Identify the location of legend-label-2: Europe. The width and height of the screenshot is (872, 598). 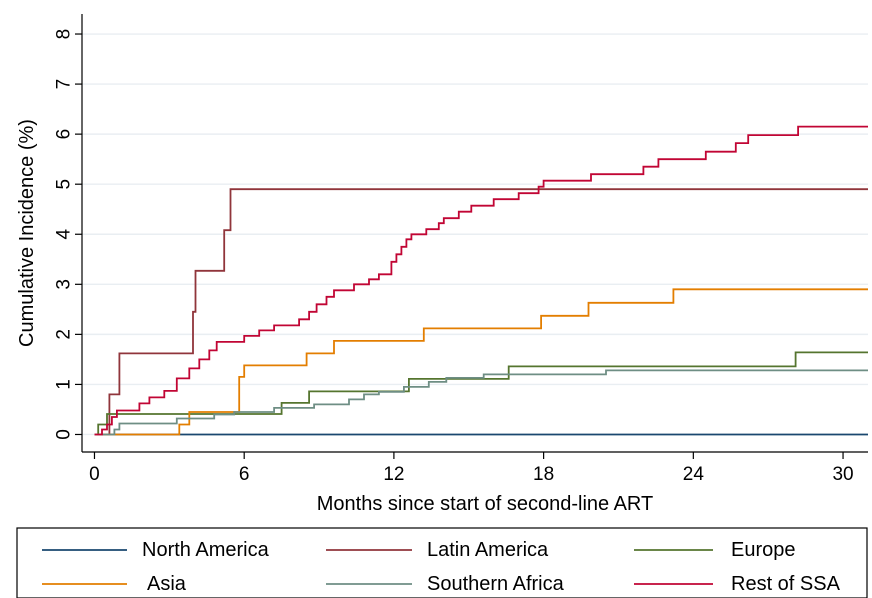
(763, 550).